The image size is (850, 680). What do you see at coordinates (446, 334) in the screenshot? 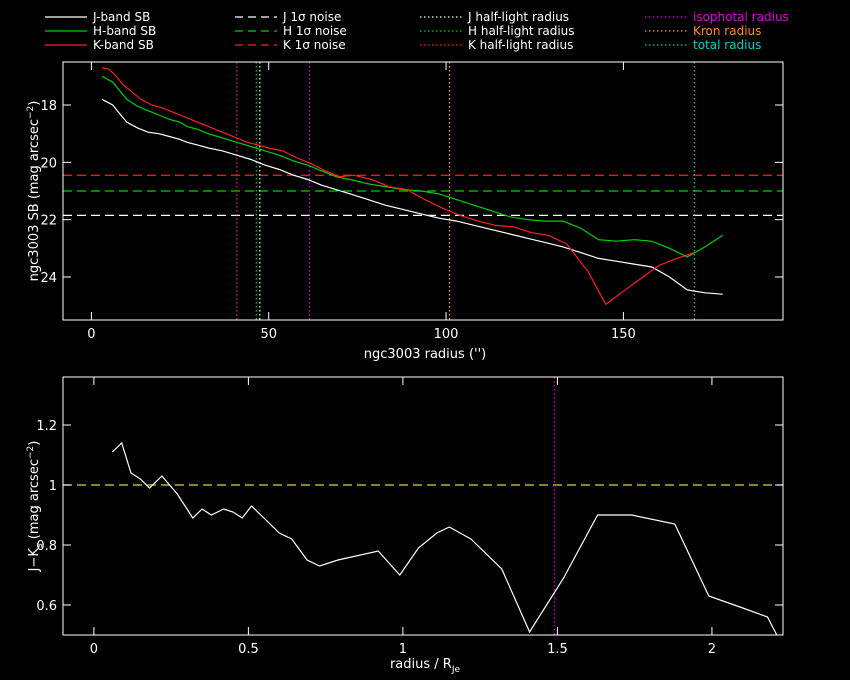
I see `x-tick-label: 100` at bounding box center [446, 334].